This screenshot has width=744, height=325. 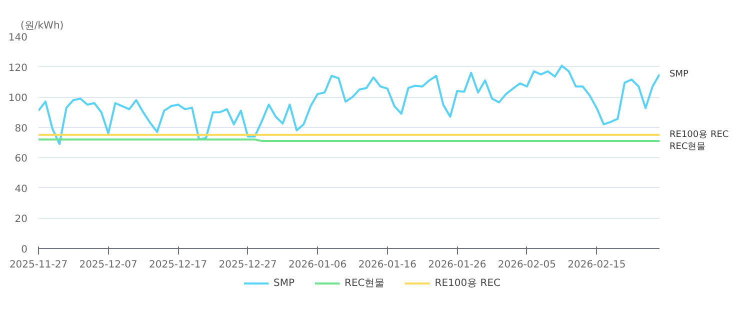 I want to click on x-tick-label: 2026-02-15, so click(x=597, y=265).